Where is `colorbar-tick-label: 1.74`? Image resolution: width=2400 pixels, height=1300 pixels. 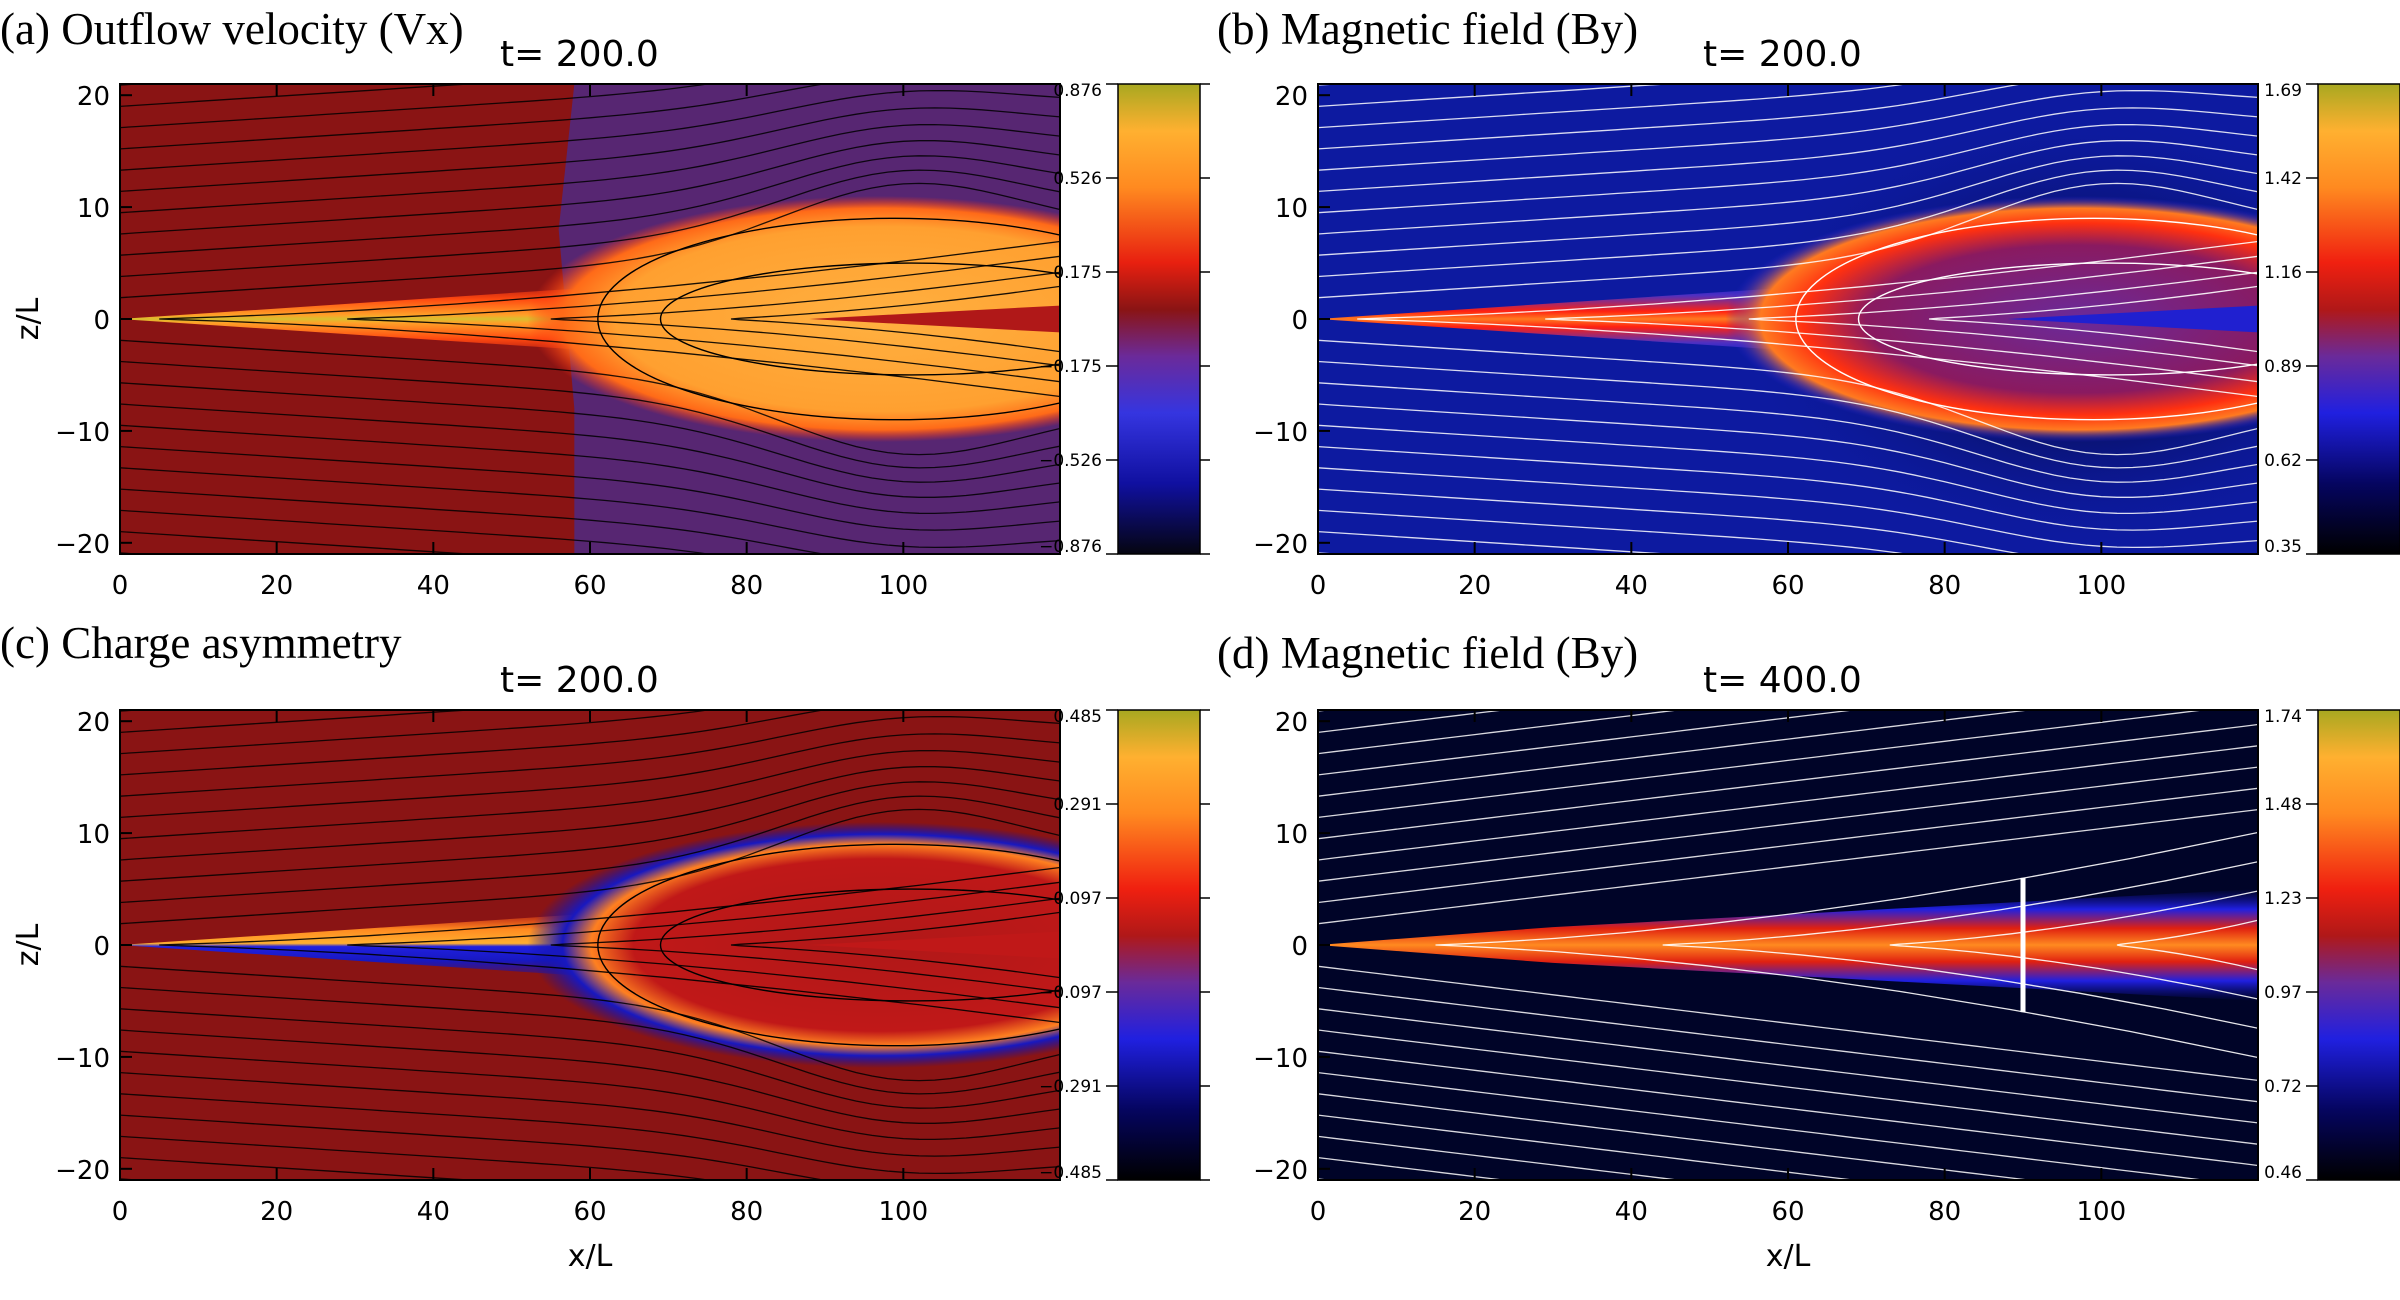 colorbar-tick-label: 1.74 is located at coordinates (2283, 717).